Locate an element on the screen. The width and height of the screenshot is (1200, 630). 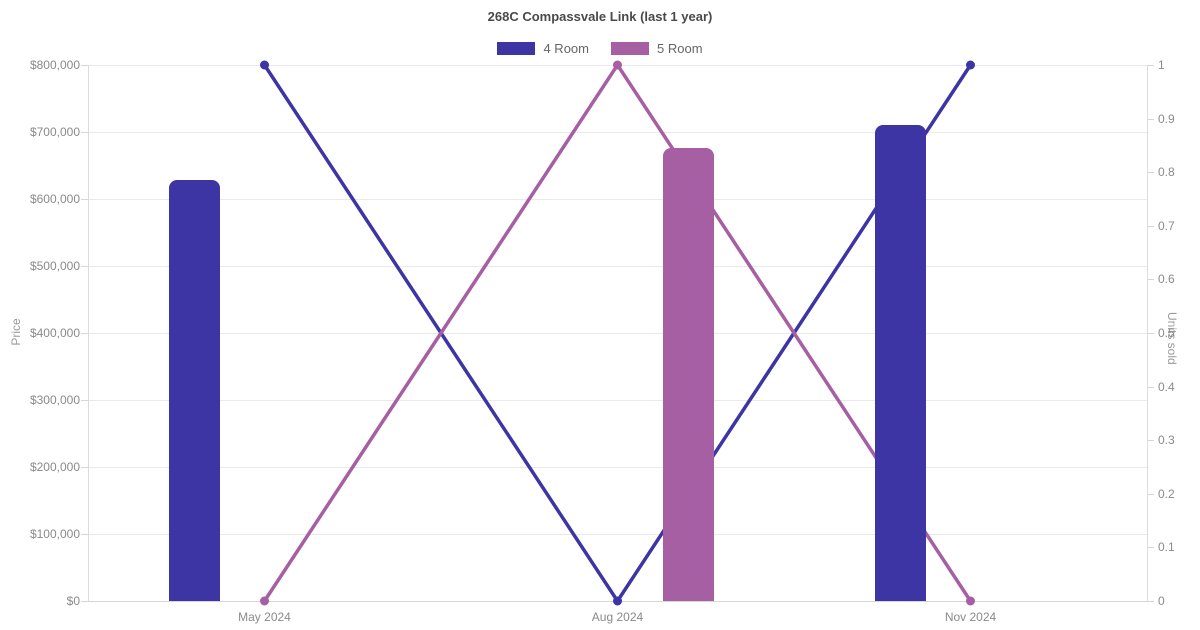
right-axis-tick-label: 0.6 is located at coordinates (1166, 279).